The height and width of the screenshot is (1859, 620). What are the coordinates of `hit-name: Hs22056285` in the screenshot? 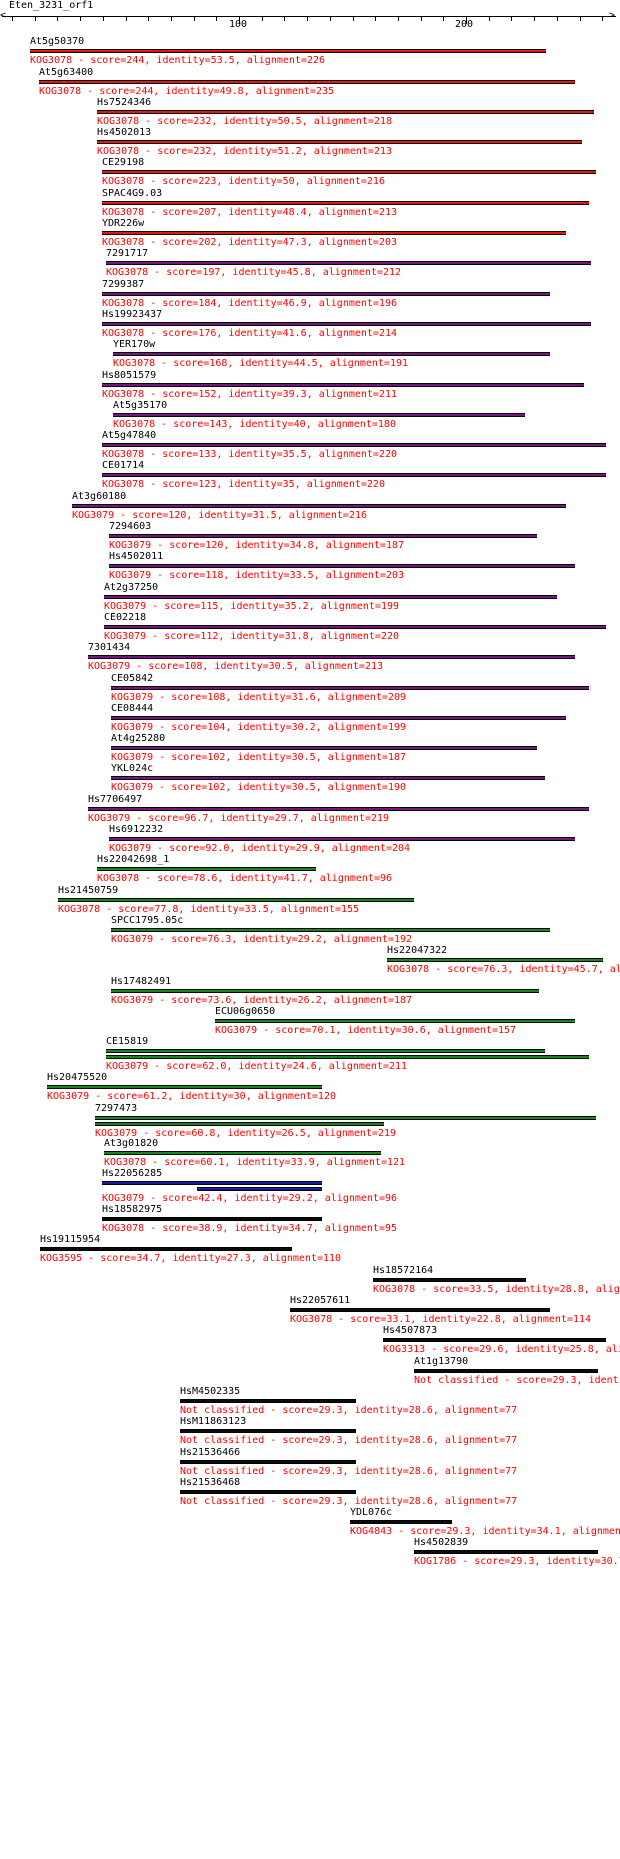 It's located at (132, 1173).